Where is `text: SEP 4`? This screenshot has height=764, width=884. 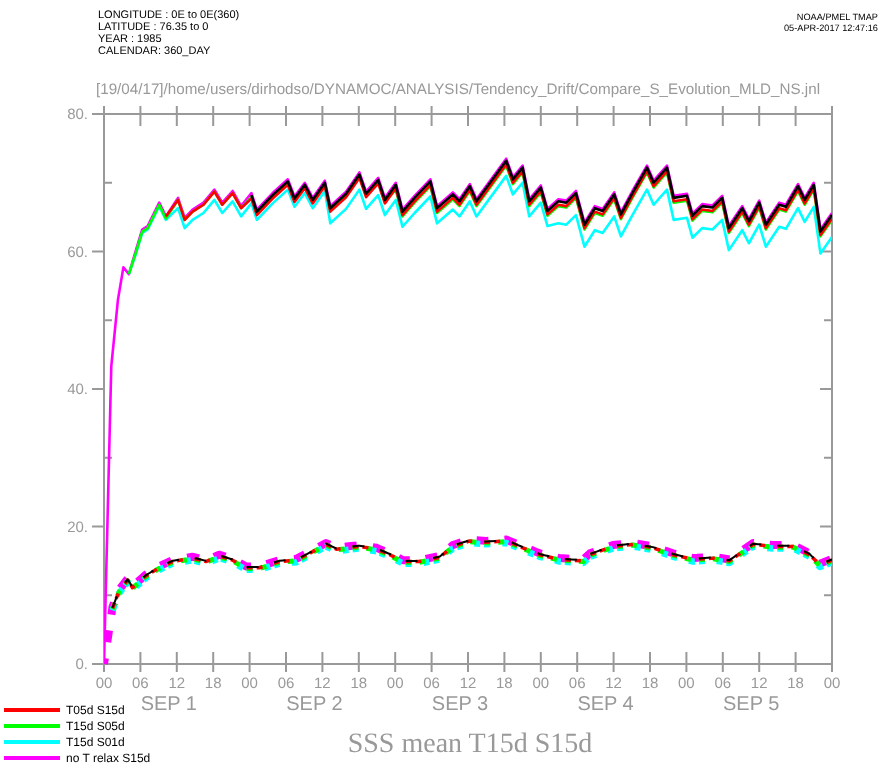
text: SEP 4 is located at coordinates (606, 705).